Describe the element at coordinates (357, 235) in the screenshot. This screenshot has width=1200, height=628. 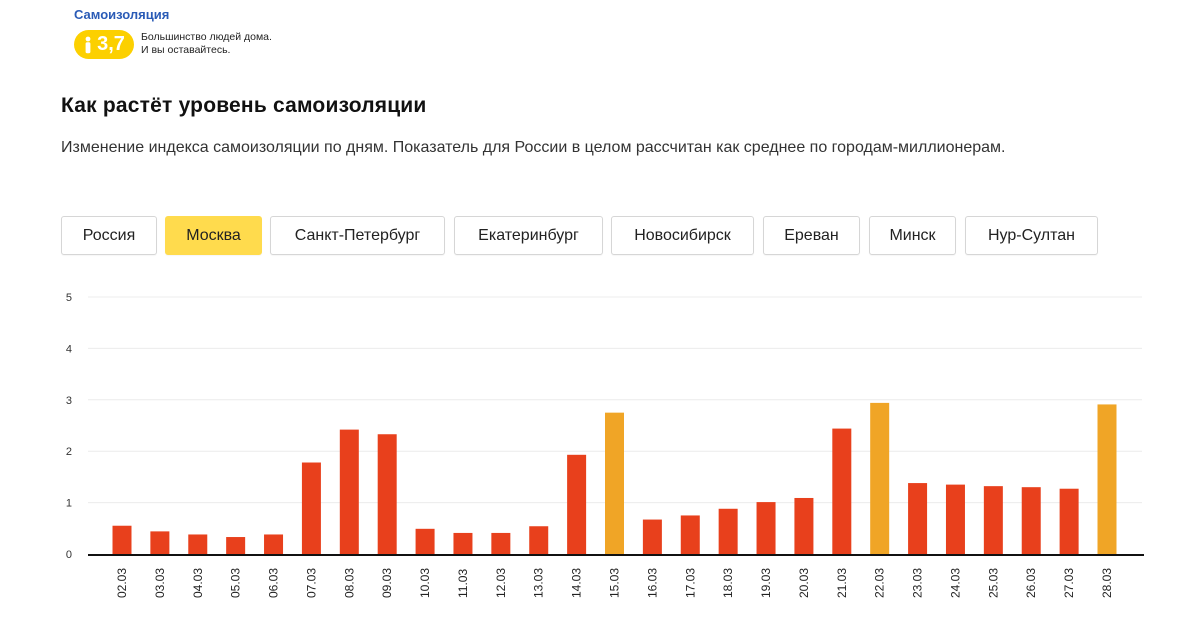
I see `tab-saint-petersburg: Санкт-Петербург` at that location.